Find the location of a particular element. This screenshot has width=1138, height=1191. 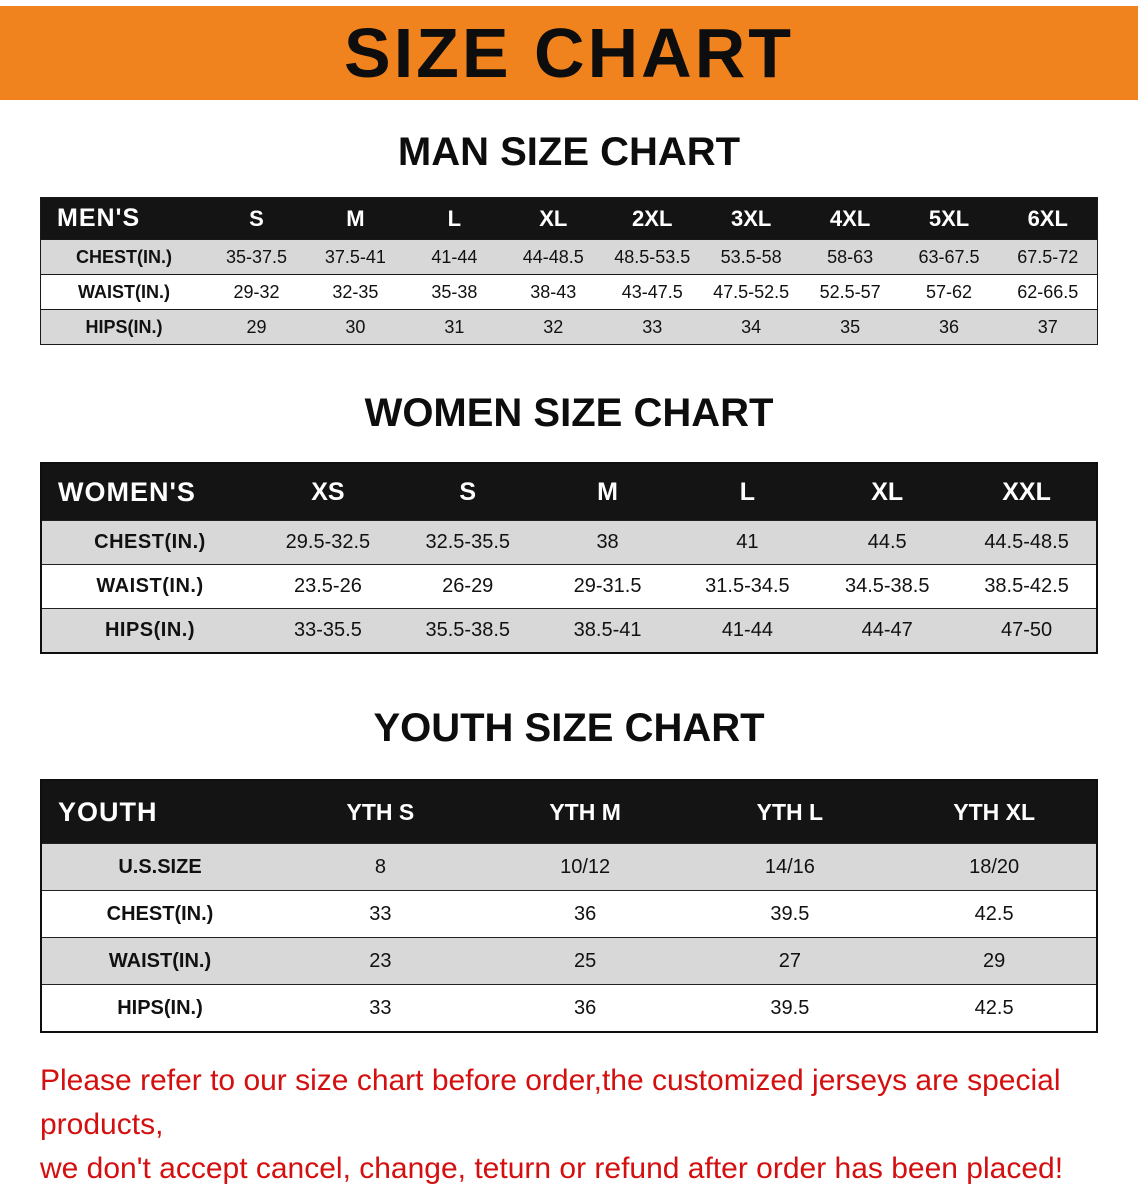

row-label: U.S.SIZE is located at coordinates (159, 867).